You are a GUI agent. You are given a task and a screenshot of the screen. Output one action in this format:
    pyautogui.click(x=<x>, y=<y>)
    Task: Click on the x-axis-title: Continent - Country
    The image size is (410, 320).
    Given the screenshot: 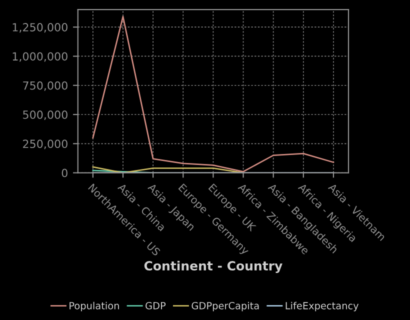 What is the action you would take?
    pyautogui.click(x=213, y=267)
    